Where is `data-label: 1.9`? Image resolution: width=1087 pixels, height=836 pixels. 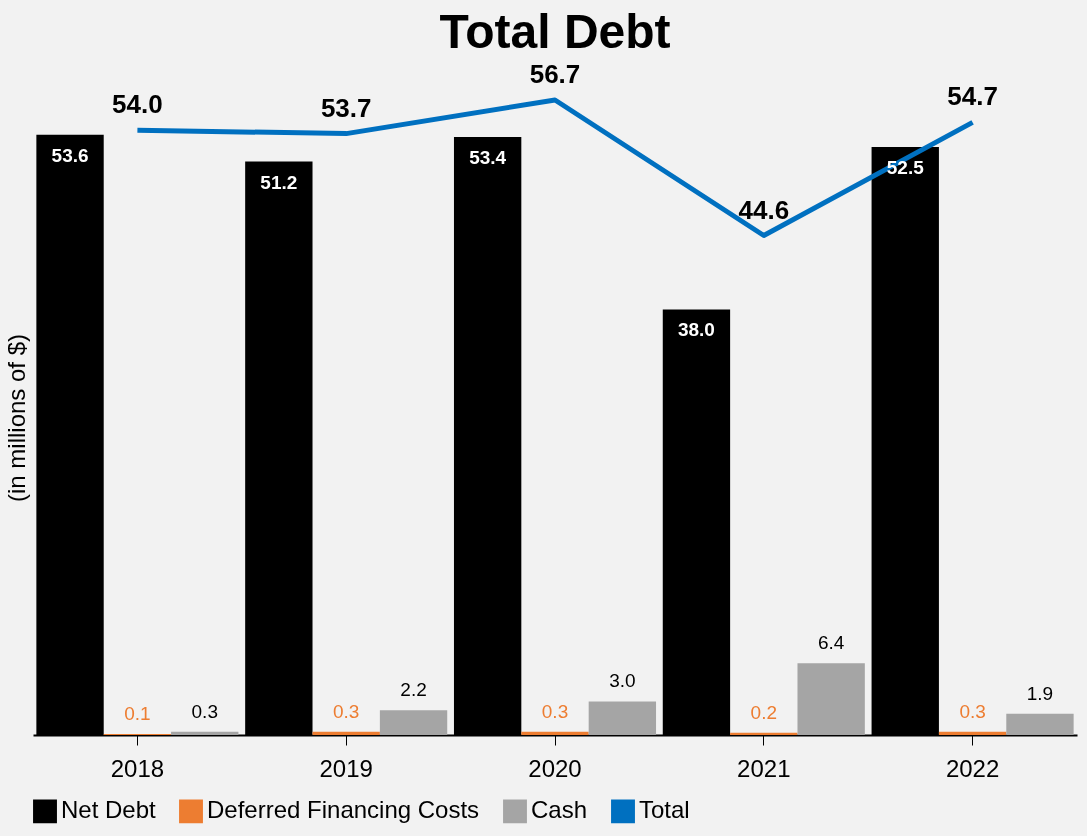
data-label: 1.9 is located at coordinates (1040, 693).